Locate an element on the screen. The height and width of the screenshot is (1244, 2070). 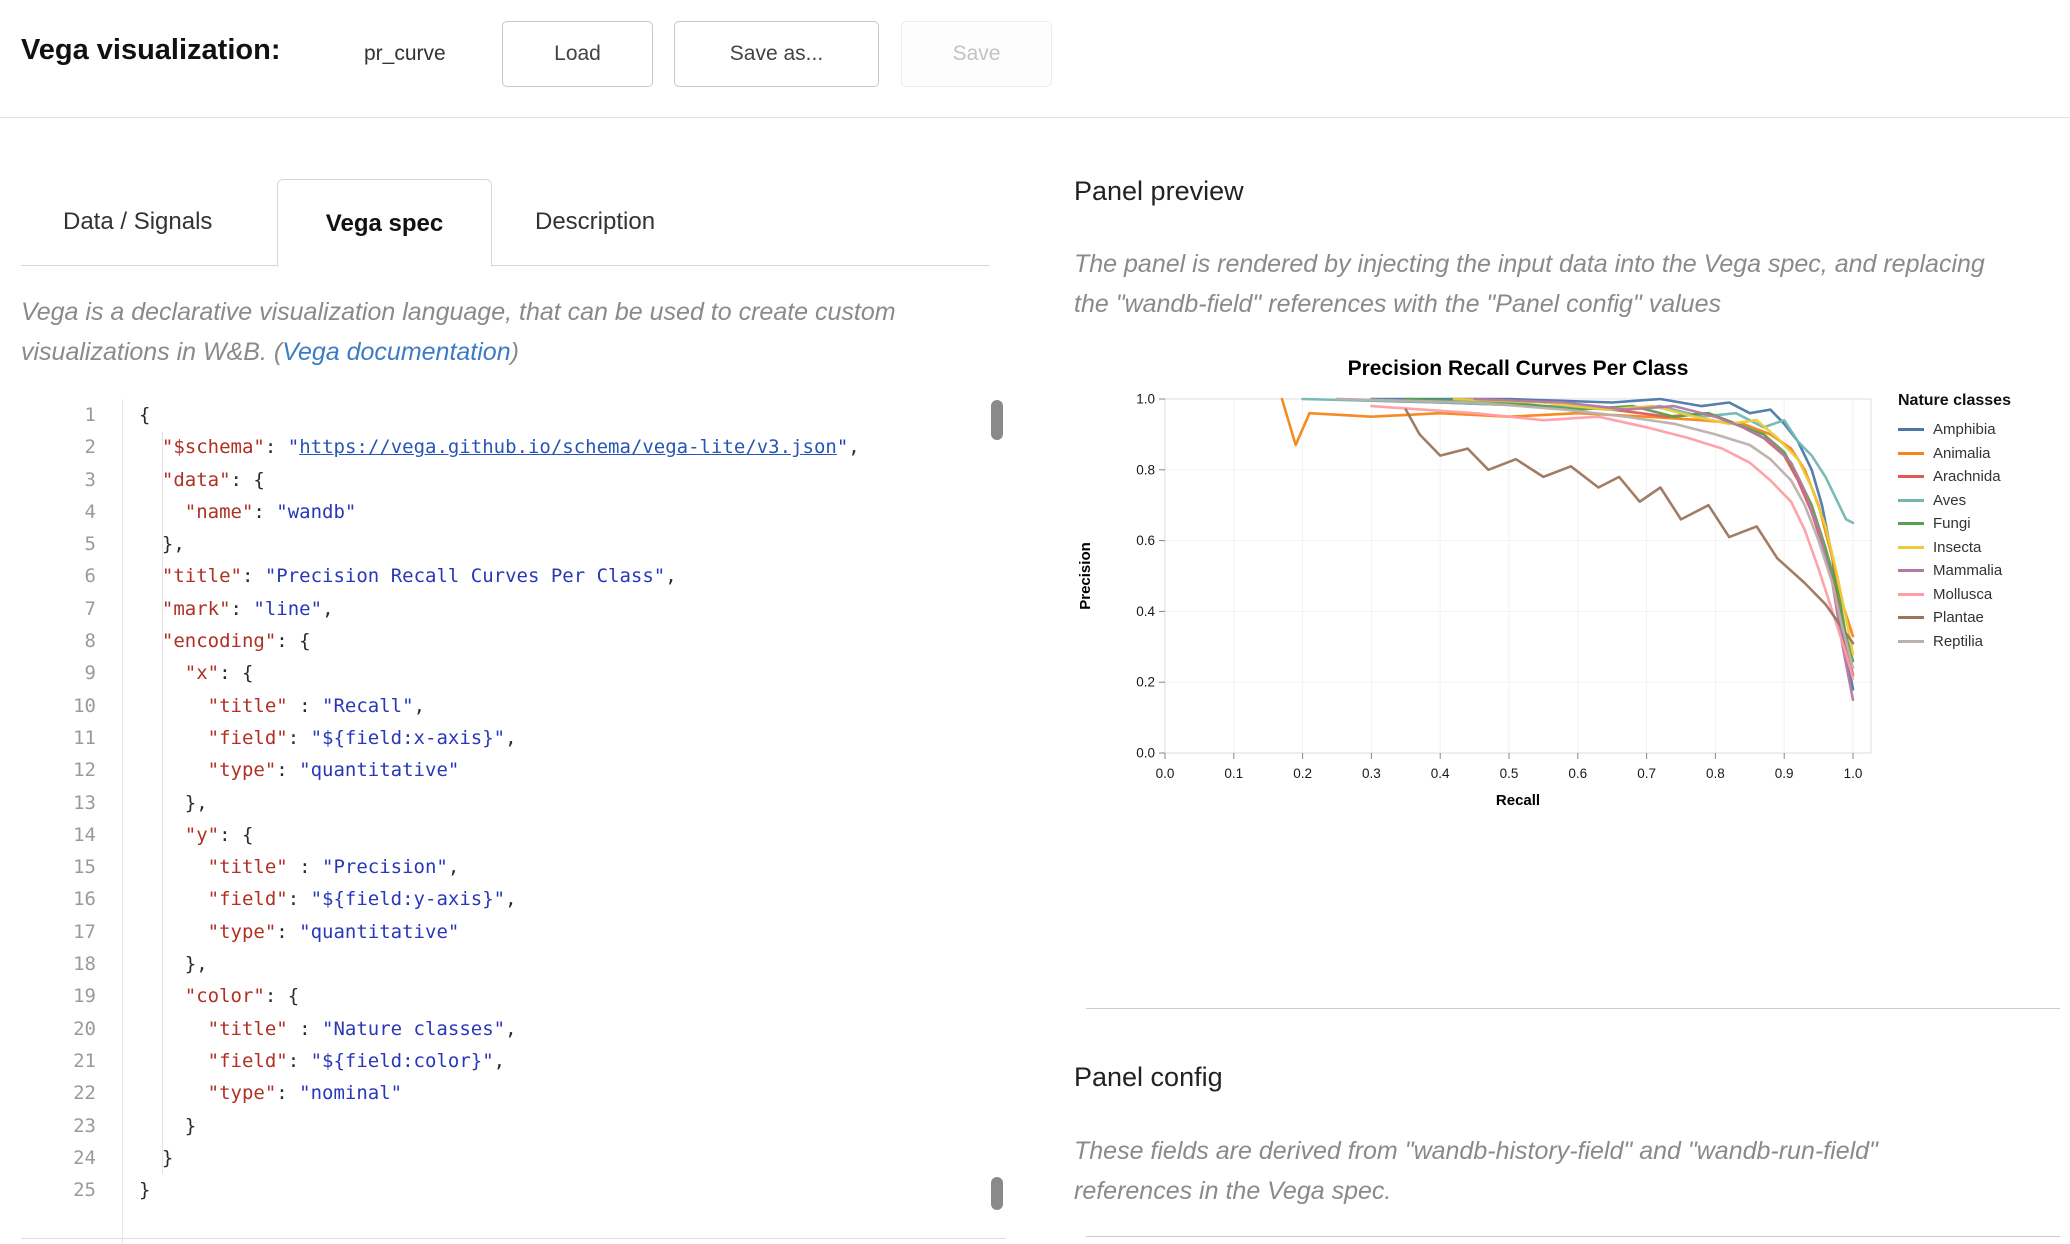
line-number: 6 is located at coordinates (90, 576).